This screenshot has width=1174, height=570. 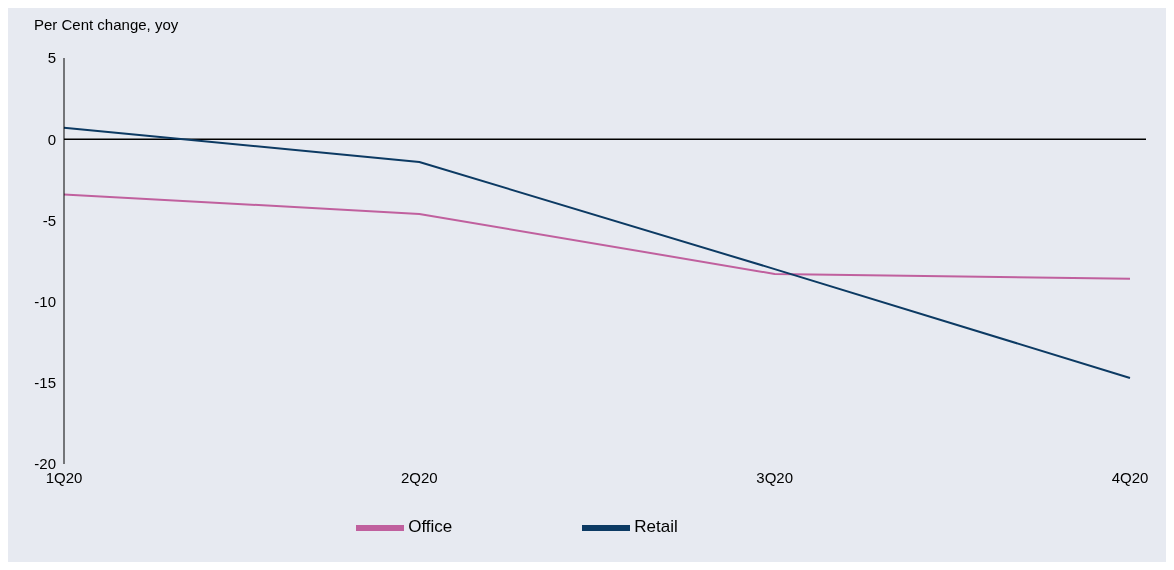 What do you see at coordinates (597, 236) in the screenshot?
I see `line-series` at bounding box center [597, 236].